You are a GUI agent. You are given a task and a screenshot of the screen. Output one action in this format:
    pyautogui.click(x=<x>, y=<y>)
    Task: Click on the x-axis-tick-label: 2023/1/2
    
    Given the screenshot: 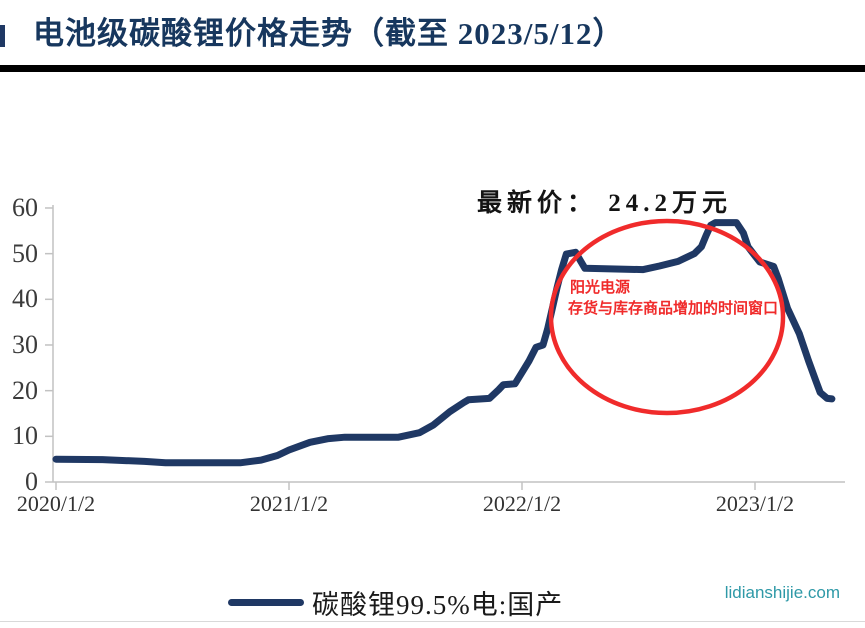 What is the action you would take?
    pyautogui.click(x=755, y=503)
    